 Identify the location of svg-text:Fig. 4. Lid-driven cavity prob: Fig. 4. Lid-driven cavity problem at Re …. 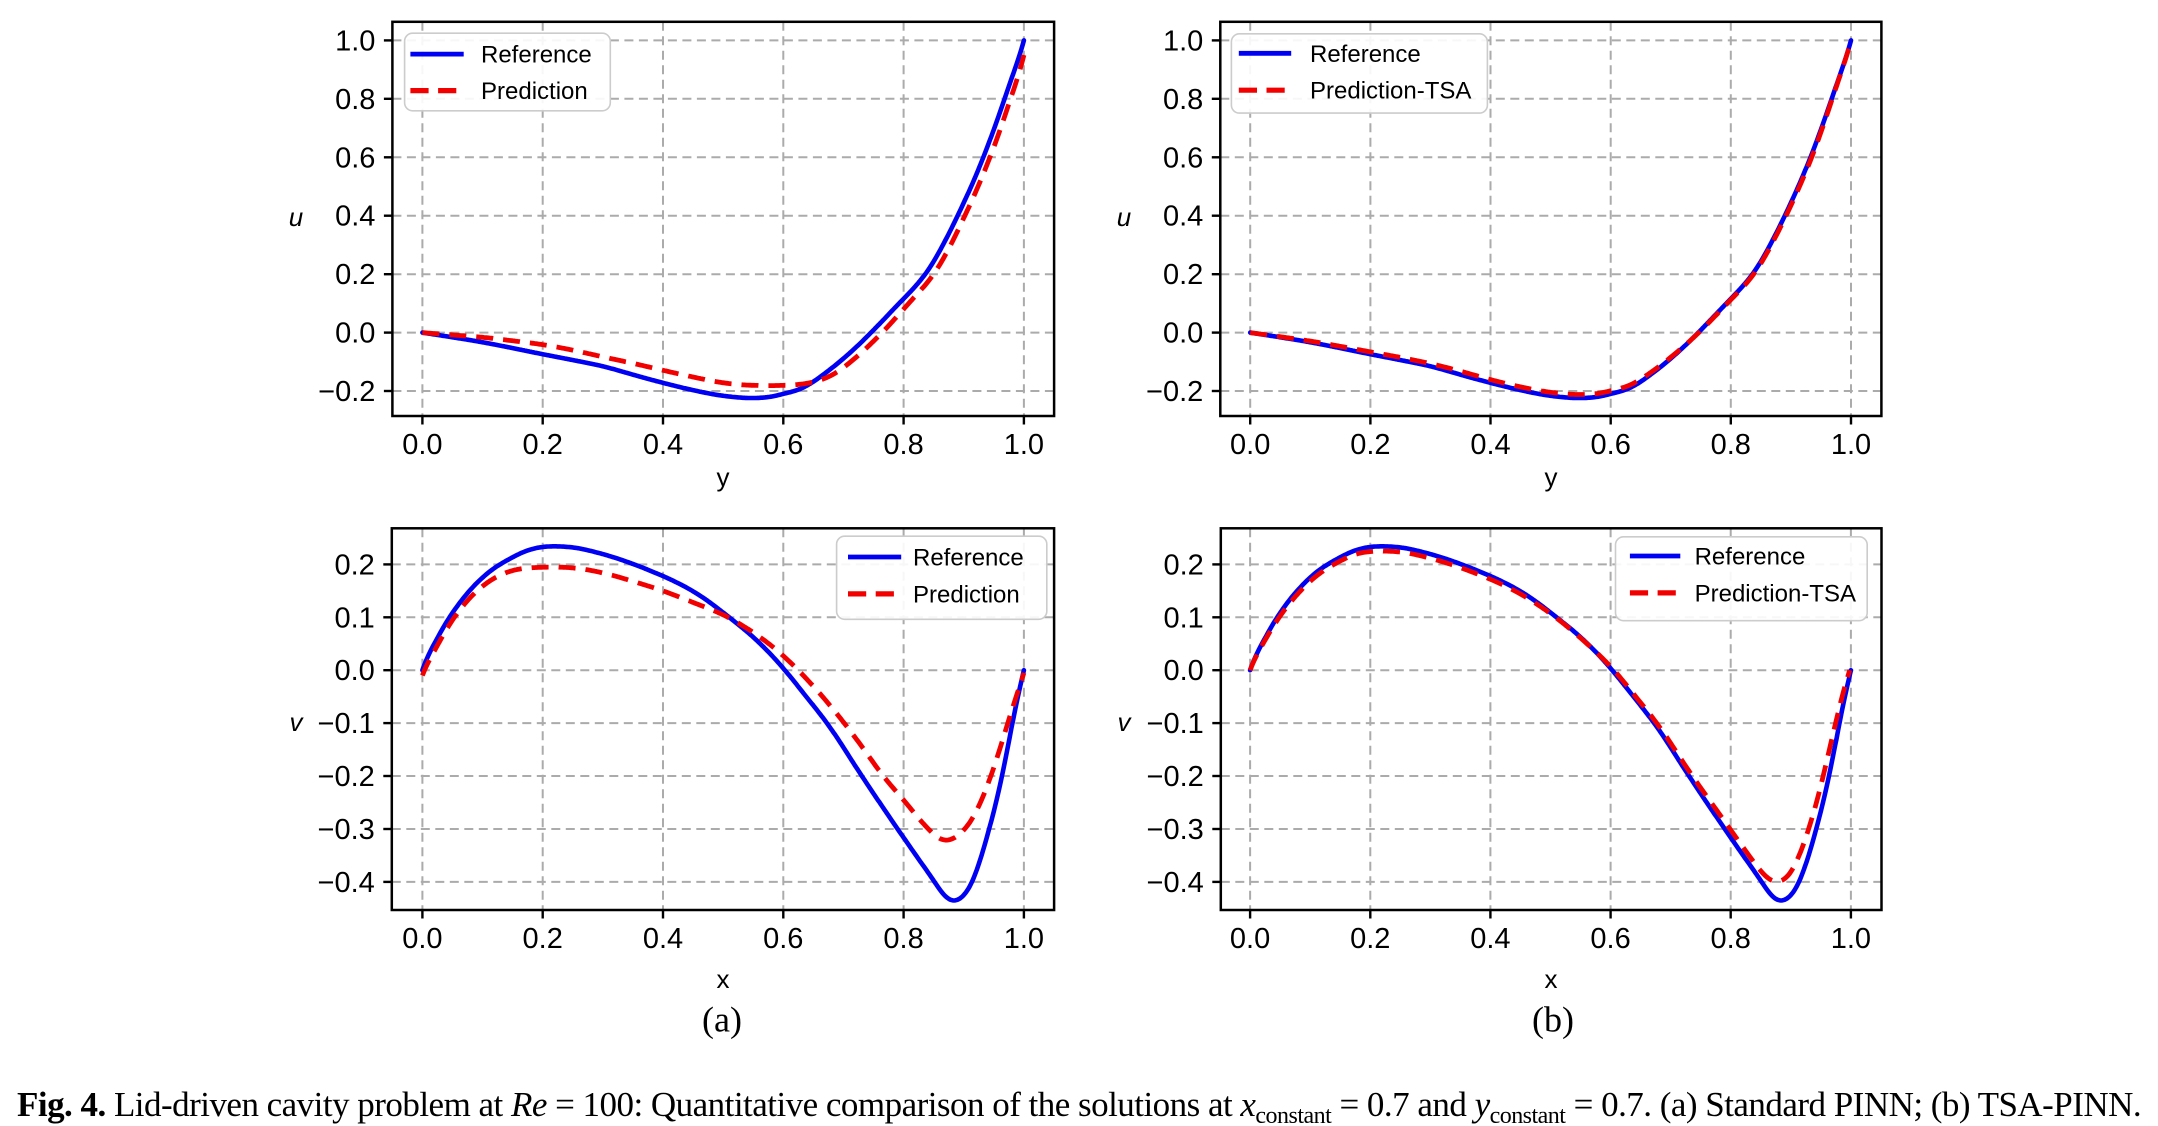
(1079, 1105).